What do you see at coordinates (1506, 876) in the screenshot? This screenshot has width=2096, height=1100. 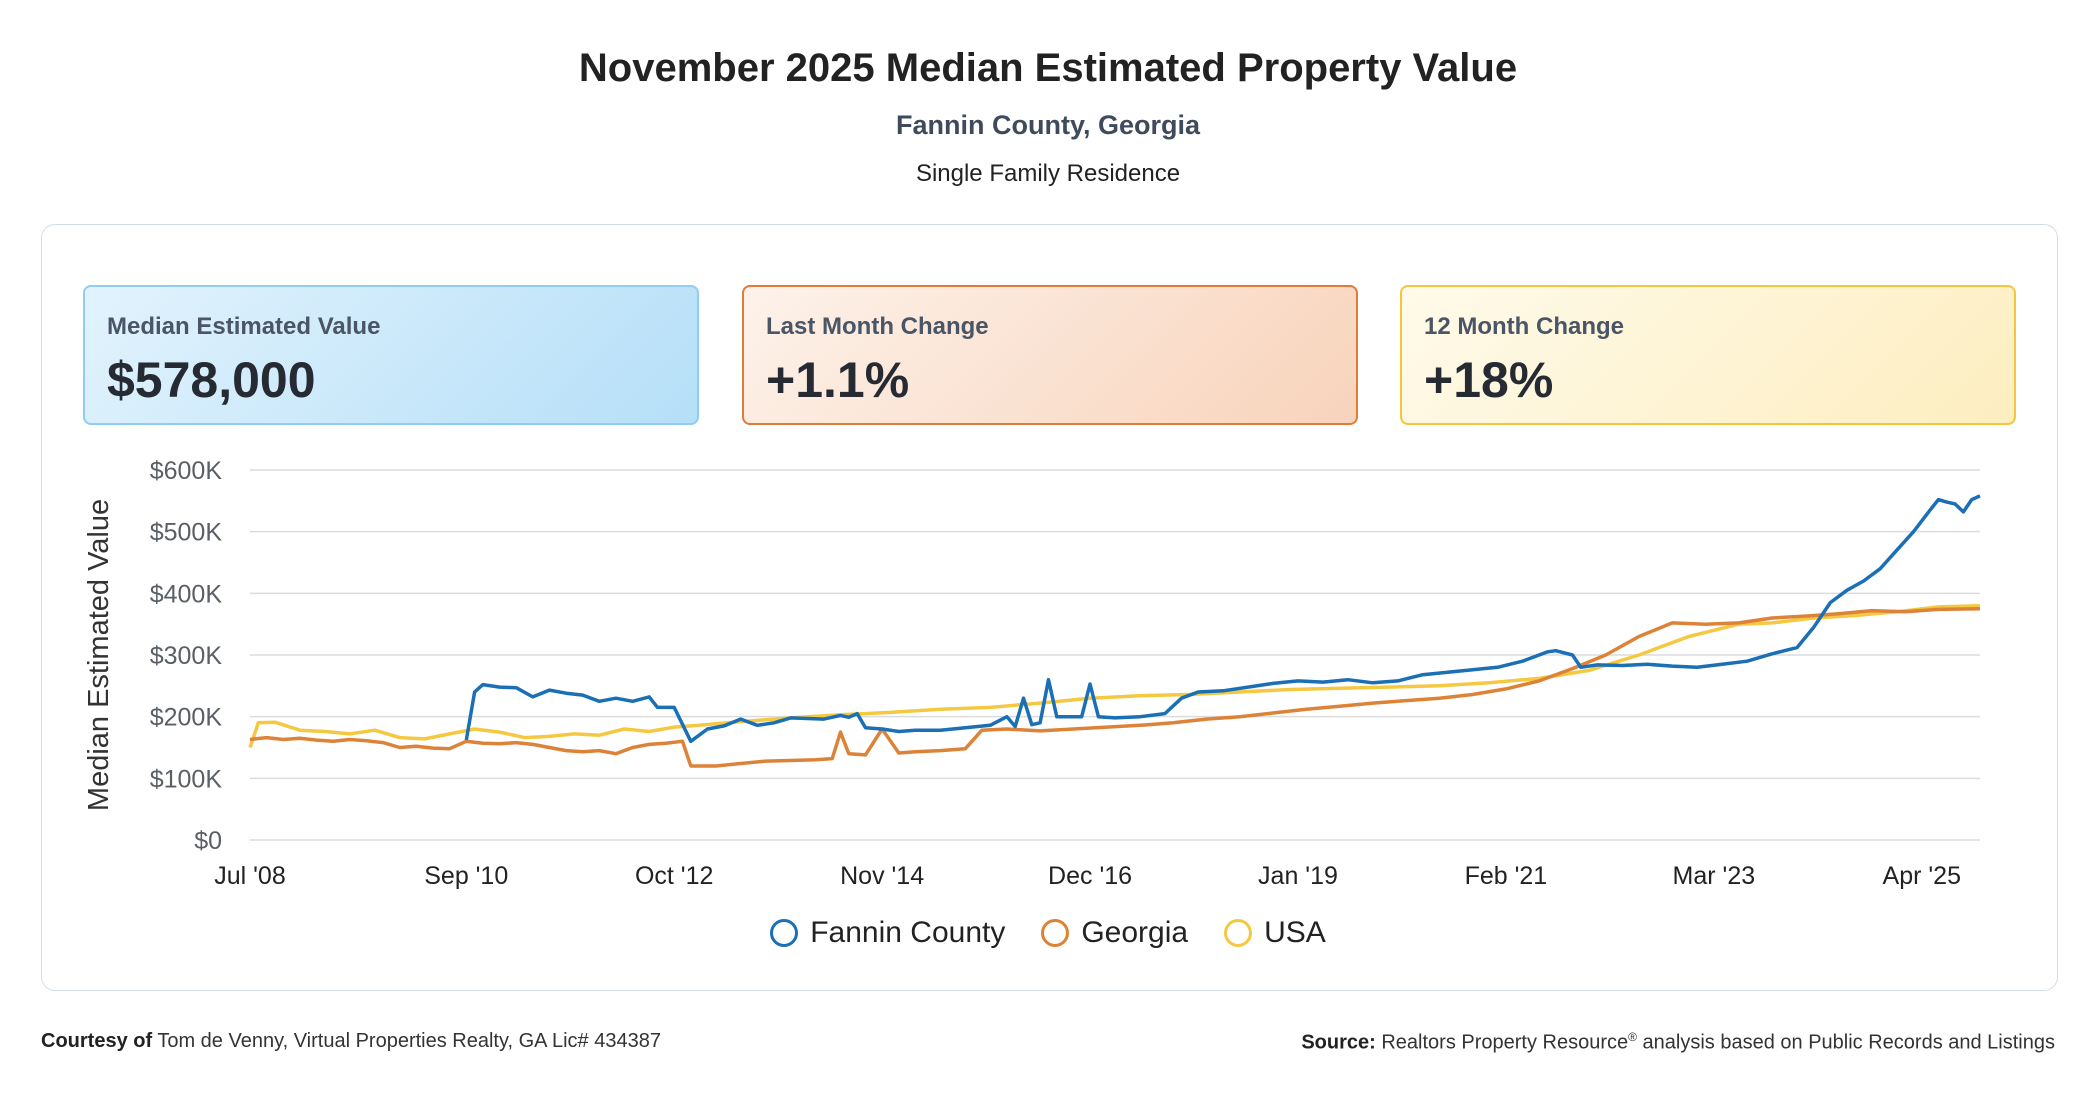 I see `x-tick-label: Feb '21` at bounding box center [1506, 876].